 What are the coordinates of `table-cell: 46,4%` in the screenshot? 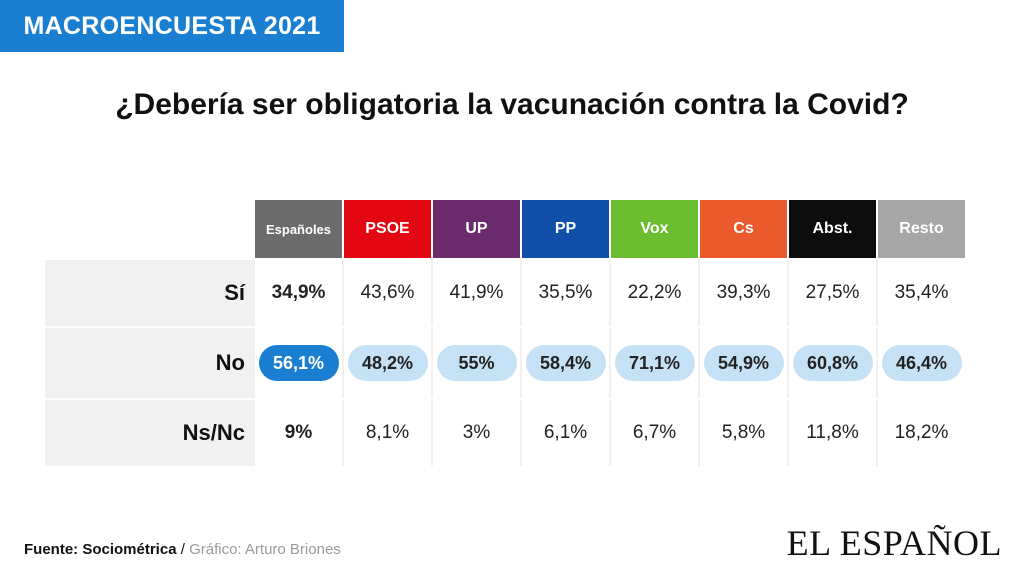 It's located at (921, 363).